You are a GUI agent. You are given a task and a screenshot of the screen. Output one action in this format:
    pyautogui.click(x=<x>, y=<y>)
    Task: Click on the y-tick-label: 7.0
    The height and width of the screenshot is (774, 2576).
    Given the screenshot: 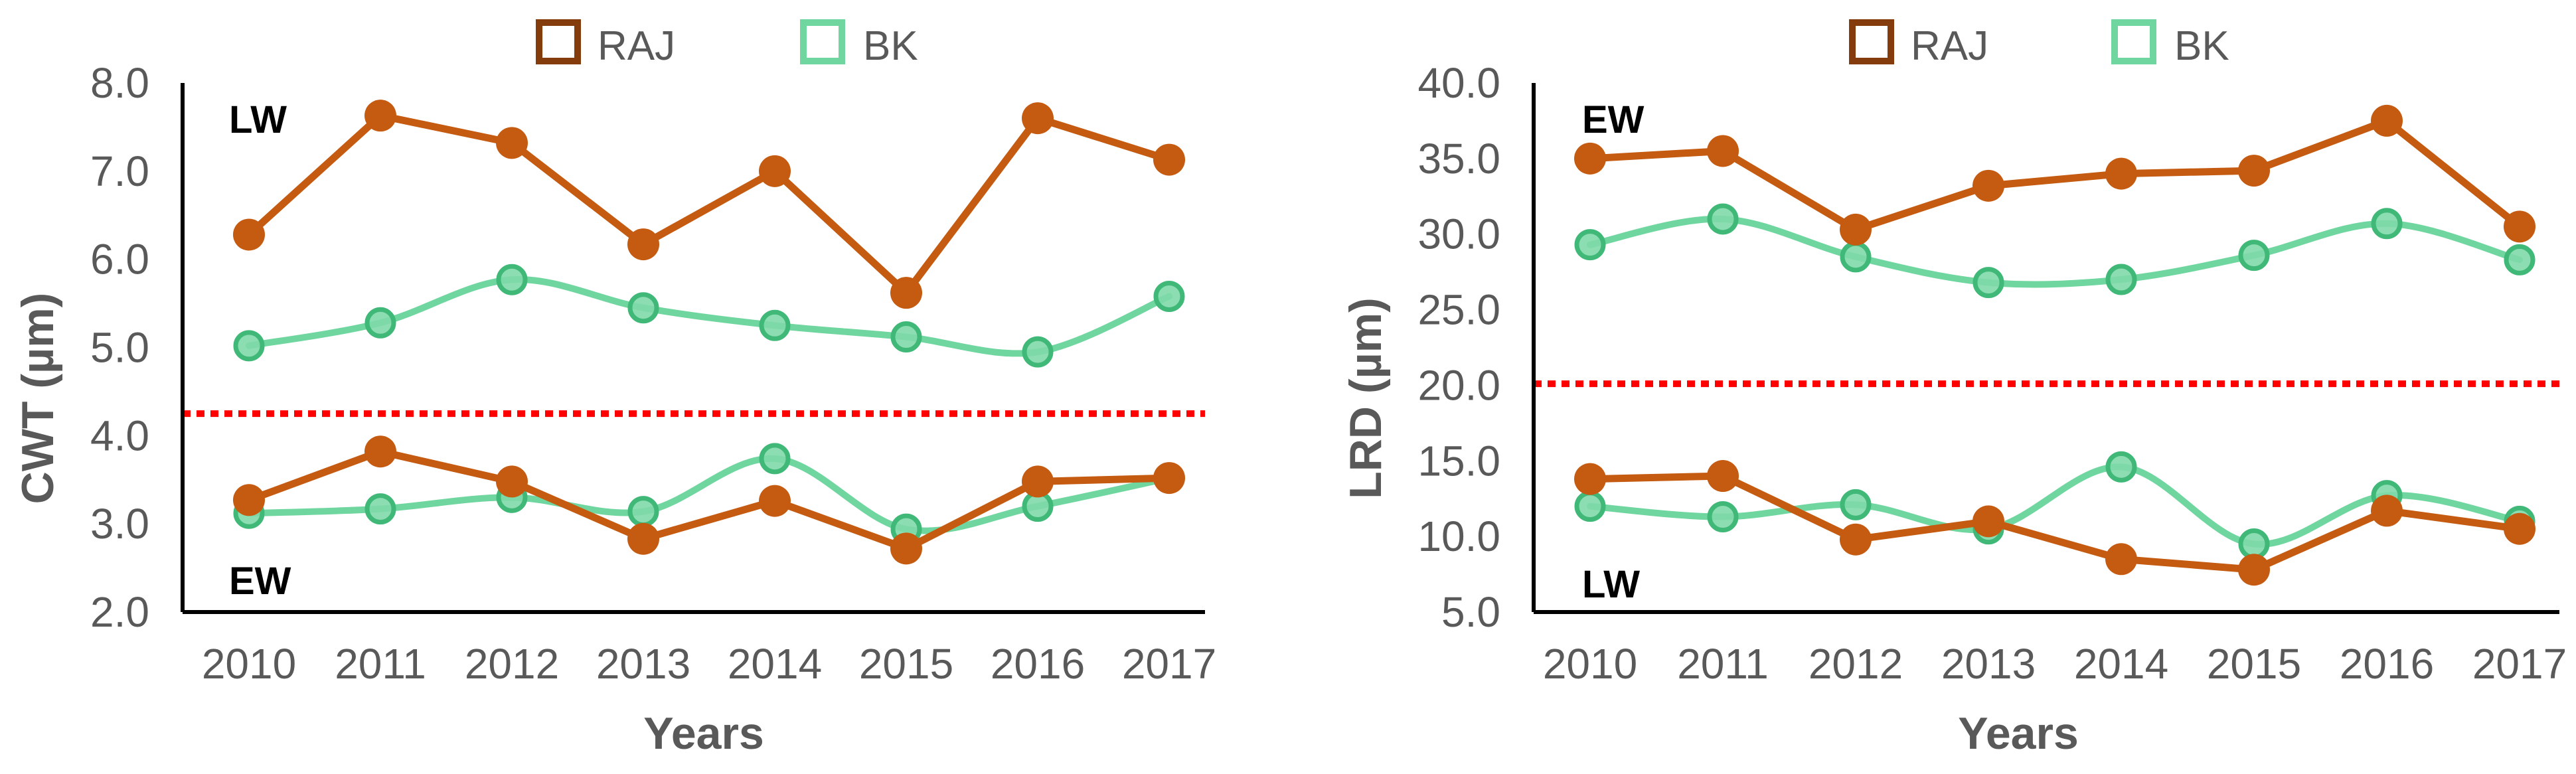 What is the action you would take?
    pyautogui.click(x=119, y=171)
    